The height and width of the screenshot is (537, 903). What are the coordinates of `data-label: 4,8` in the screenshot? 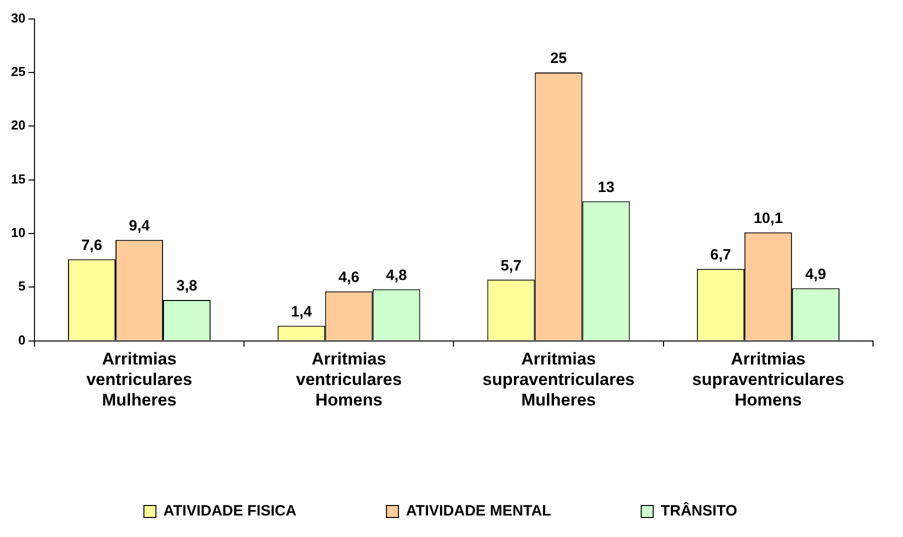 It's located at (396, 275).